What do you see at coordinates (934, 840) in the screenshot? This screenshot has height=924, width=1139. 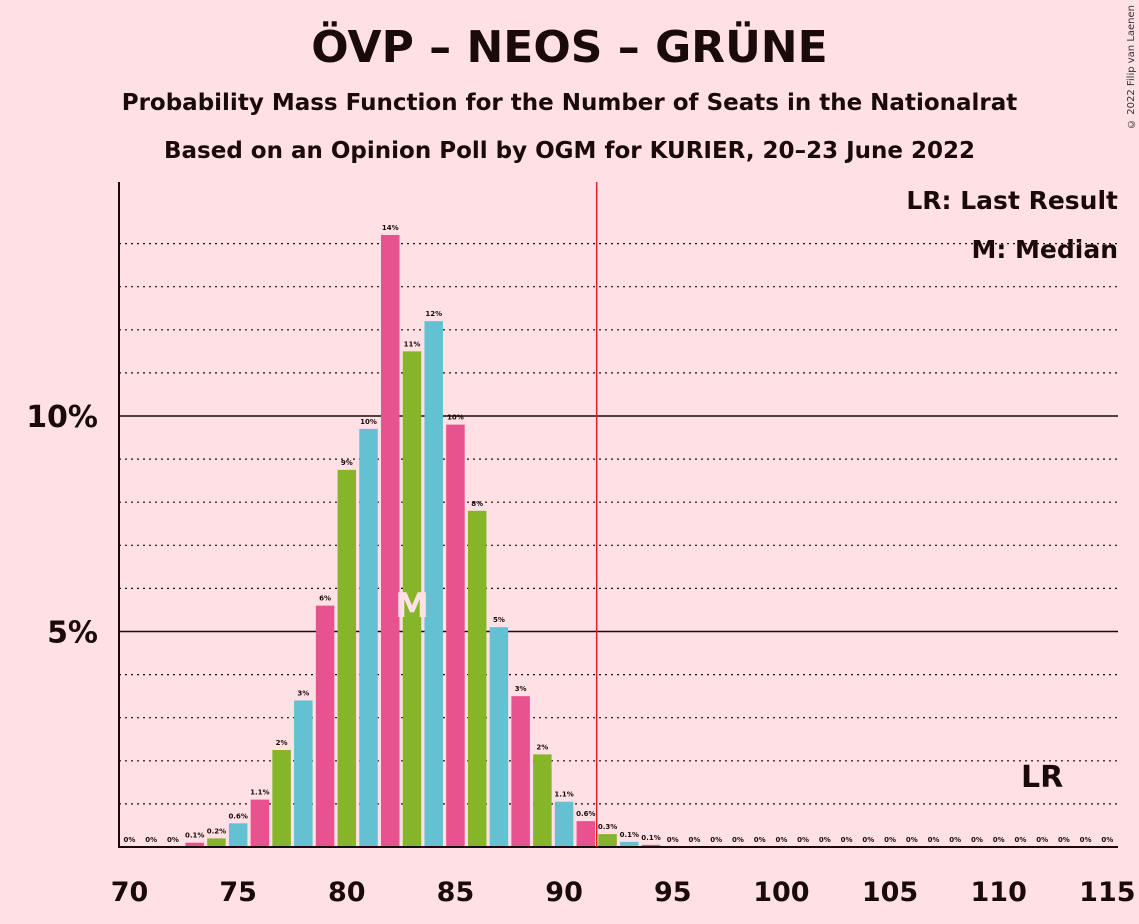 I see `bar-label-107: 0%` at bounding box center [934, 840].